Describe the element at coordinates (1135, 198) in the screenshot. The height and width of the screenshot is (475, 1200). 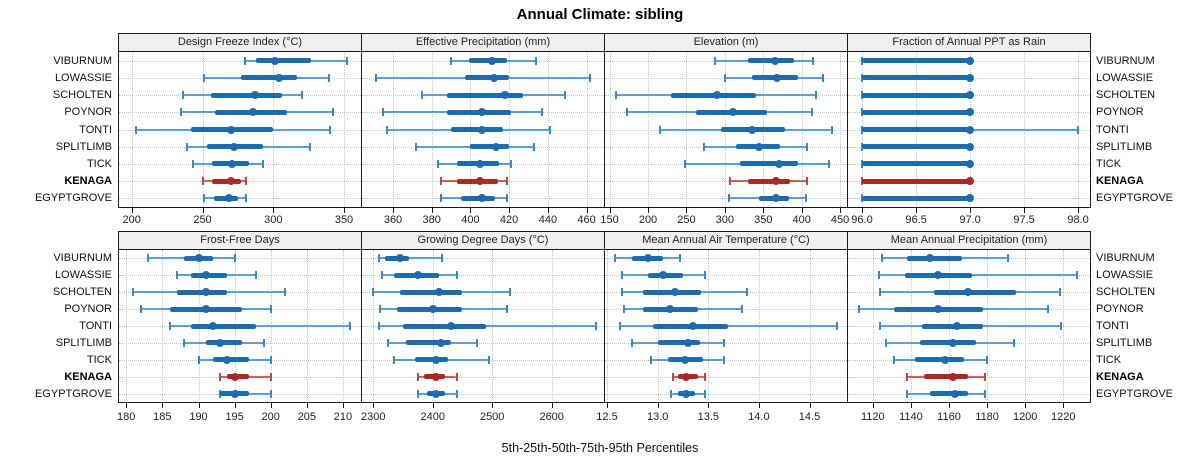
I see `y-axis-label-right: EGYPTGROVE` at that location.